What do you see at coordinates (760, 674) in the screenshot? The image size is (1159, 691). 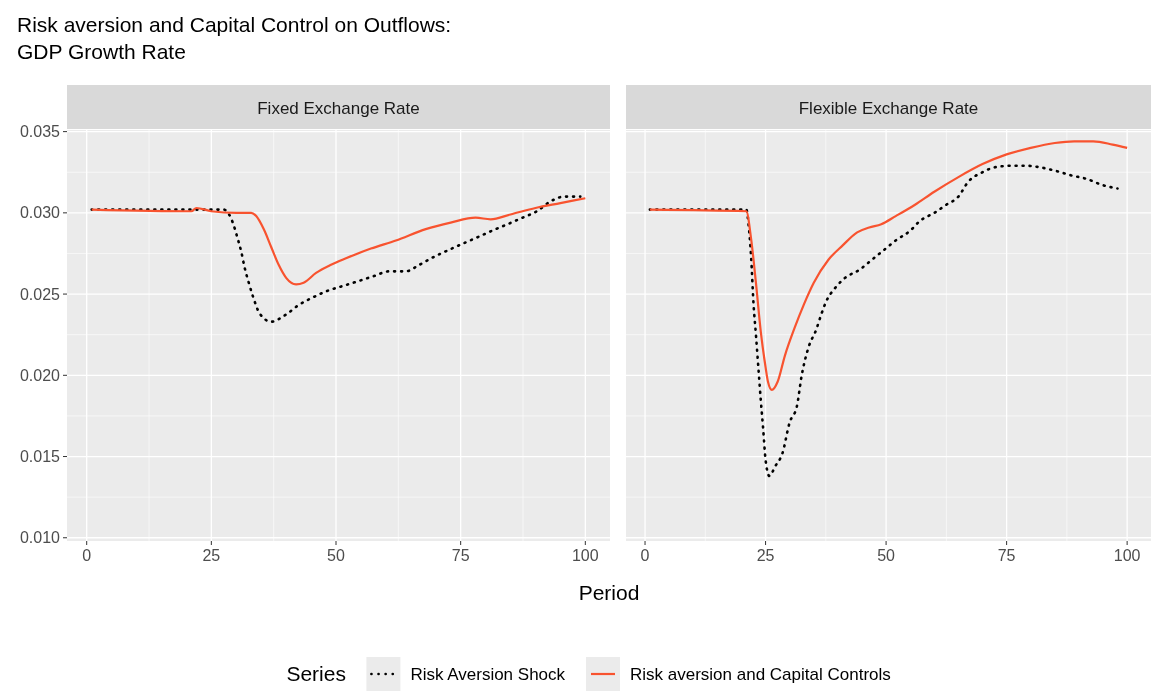 I see `legend-label: Risk aversion and Capital Controls` at bounding box center [760, 674].